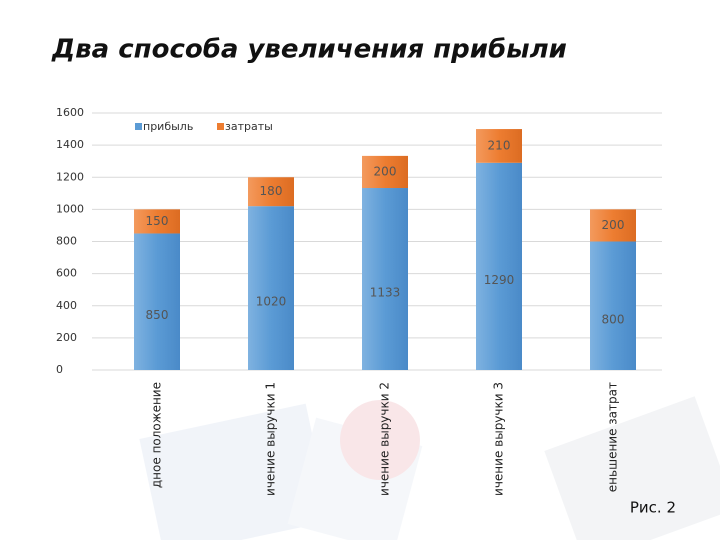  What do you see at coordinates (653, 508) in the screenshot?
I see `caption: Рис. 2` at bounding box center [653, 508].